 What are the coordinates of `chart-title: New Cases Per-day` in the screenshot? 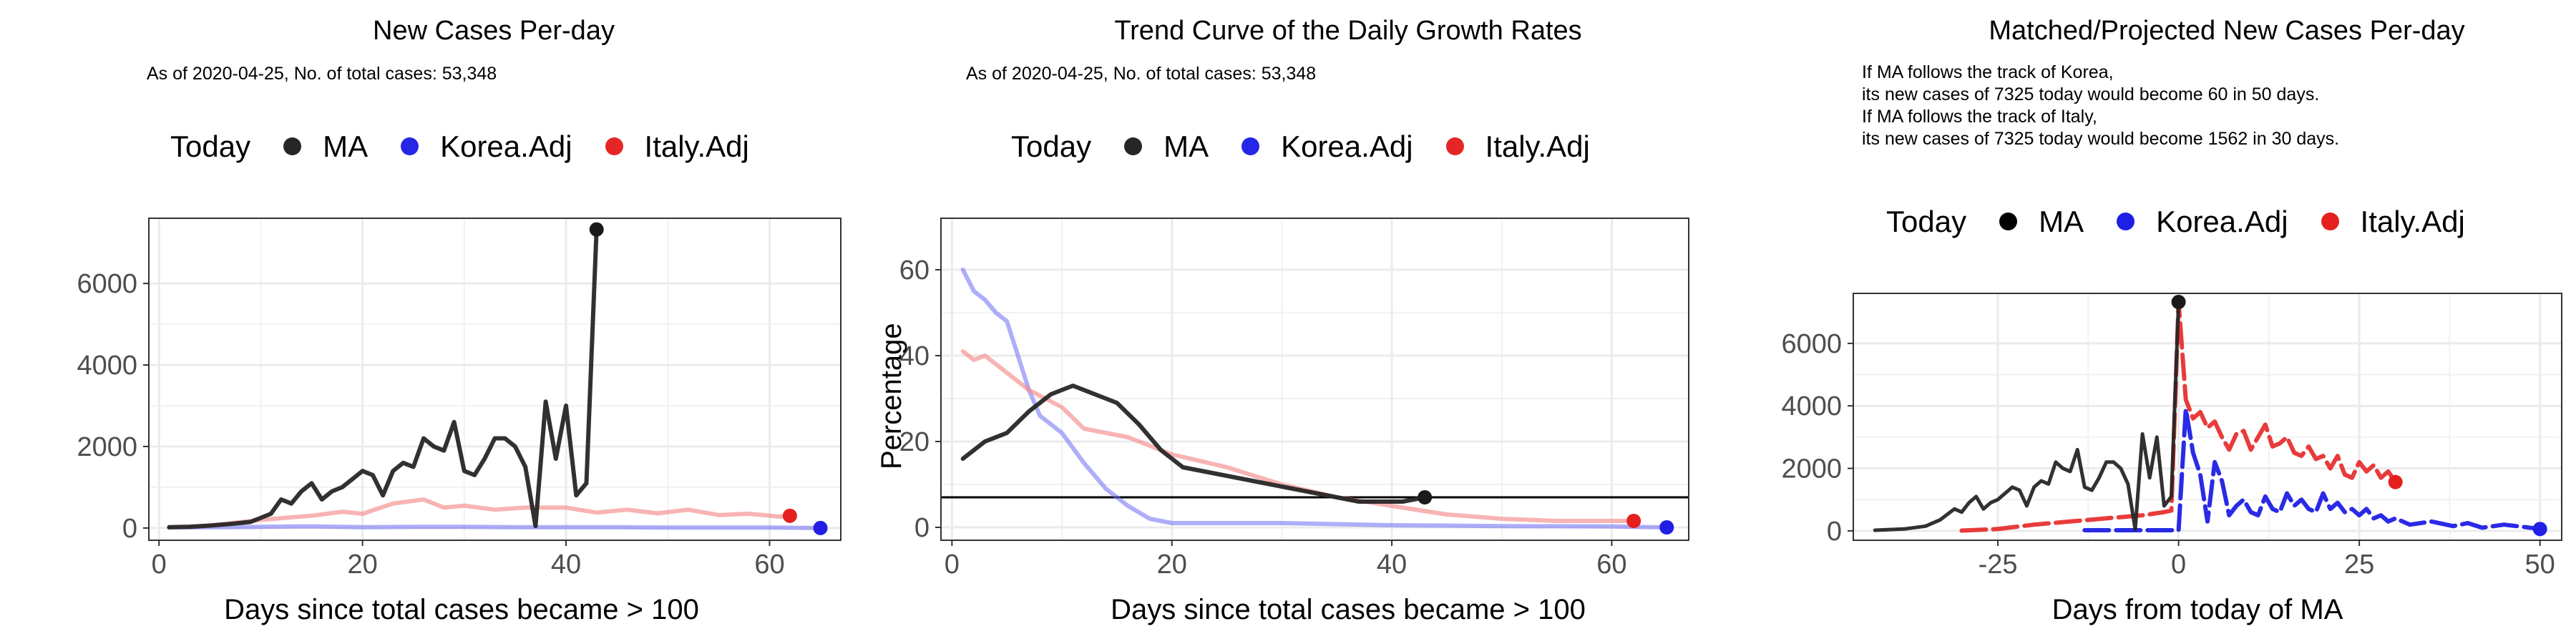 It's located at (494, 31).